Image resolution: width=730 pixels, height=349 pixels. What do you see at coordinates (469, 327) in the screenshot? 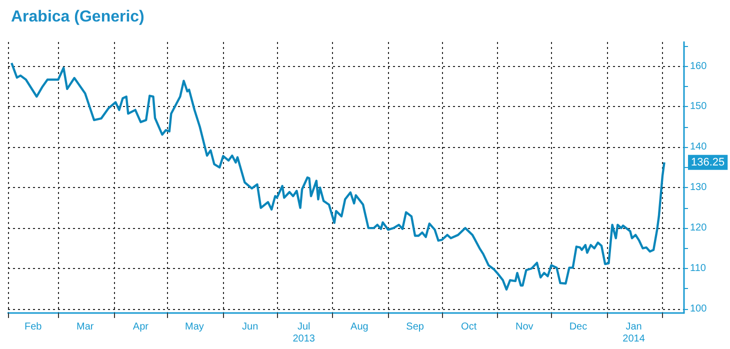
I see `x-tick-label: Oct` at bounding box center [469, 327].